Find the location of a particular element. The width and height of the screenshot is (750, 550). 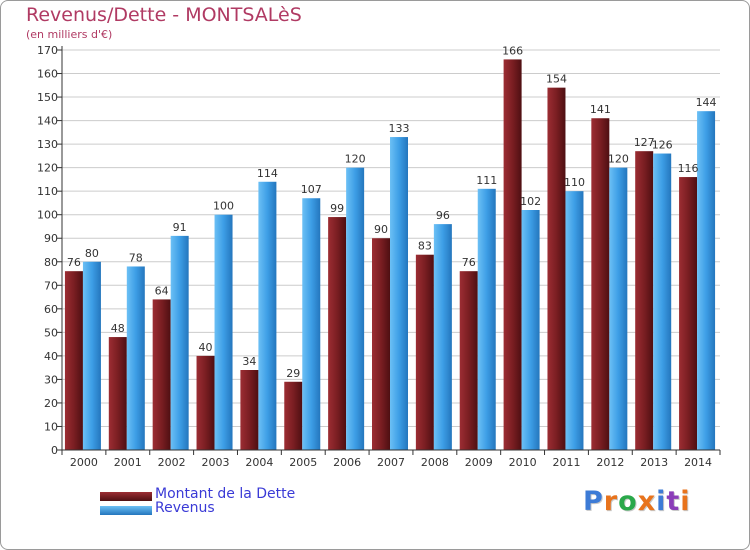

data-label-revenus-2007: 133 is located at coordinates (399, 128).